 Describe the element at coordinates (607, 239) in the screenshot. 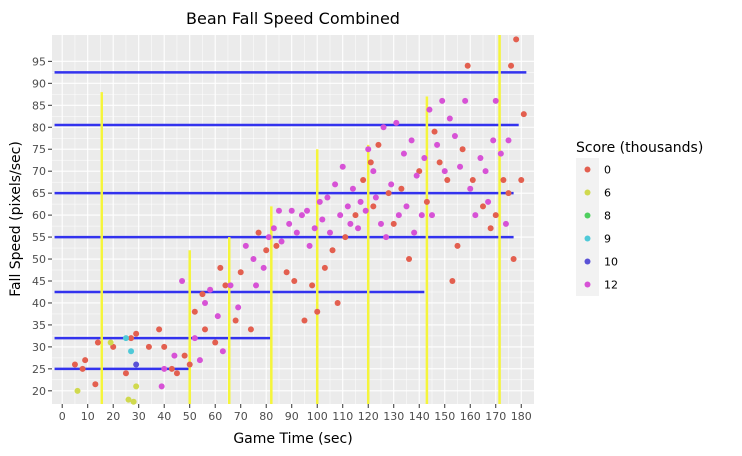

I see `legend-label: 9` at that location.